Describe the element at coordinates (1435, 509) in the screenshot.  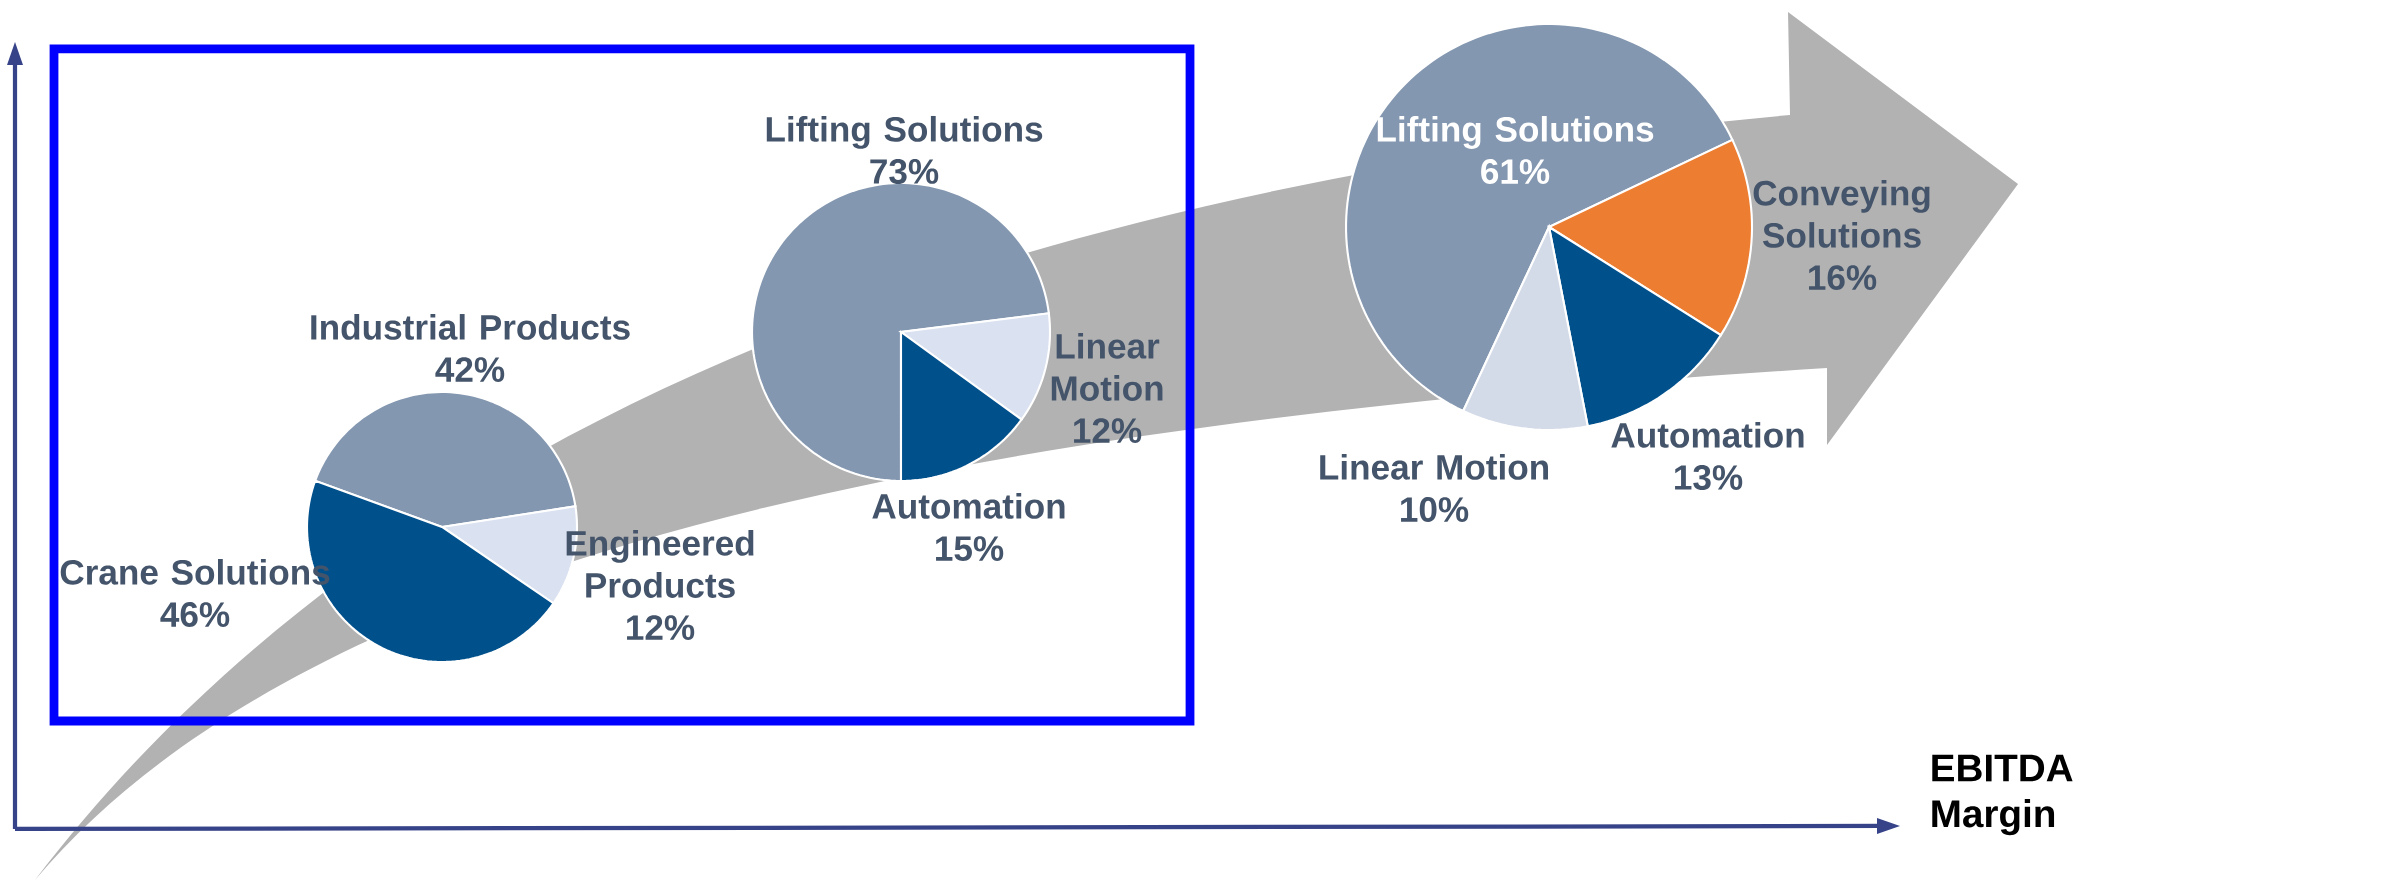
I see `data-label: 10%` at that location.